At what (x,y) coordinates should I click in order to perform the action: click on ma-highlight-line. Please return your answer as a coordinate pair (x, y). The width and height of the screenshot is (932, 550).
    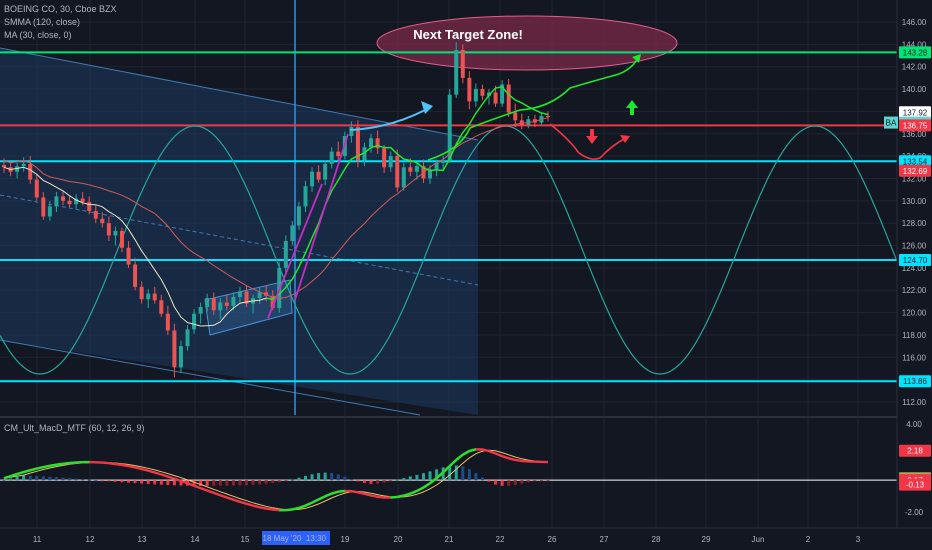
    Looking at the image, I should click on (407, 193).